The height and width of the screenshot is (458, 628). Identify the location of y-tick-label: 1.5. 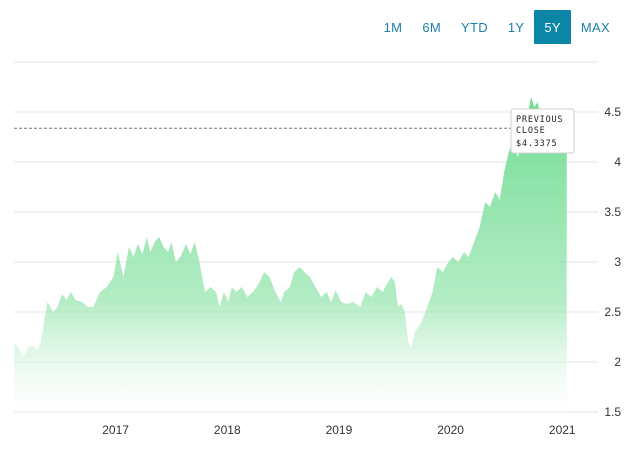
(612, 412).